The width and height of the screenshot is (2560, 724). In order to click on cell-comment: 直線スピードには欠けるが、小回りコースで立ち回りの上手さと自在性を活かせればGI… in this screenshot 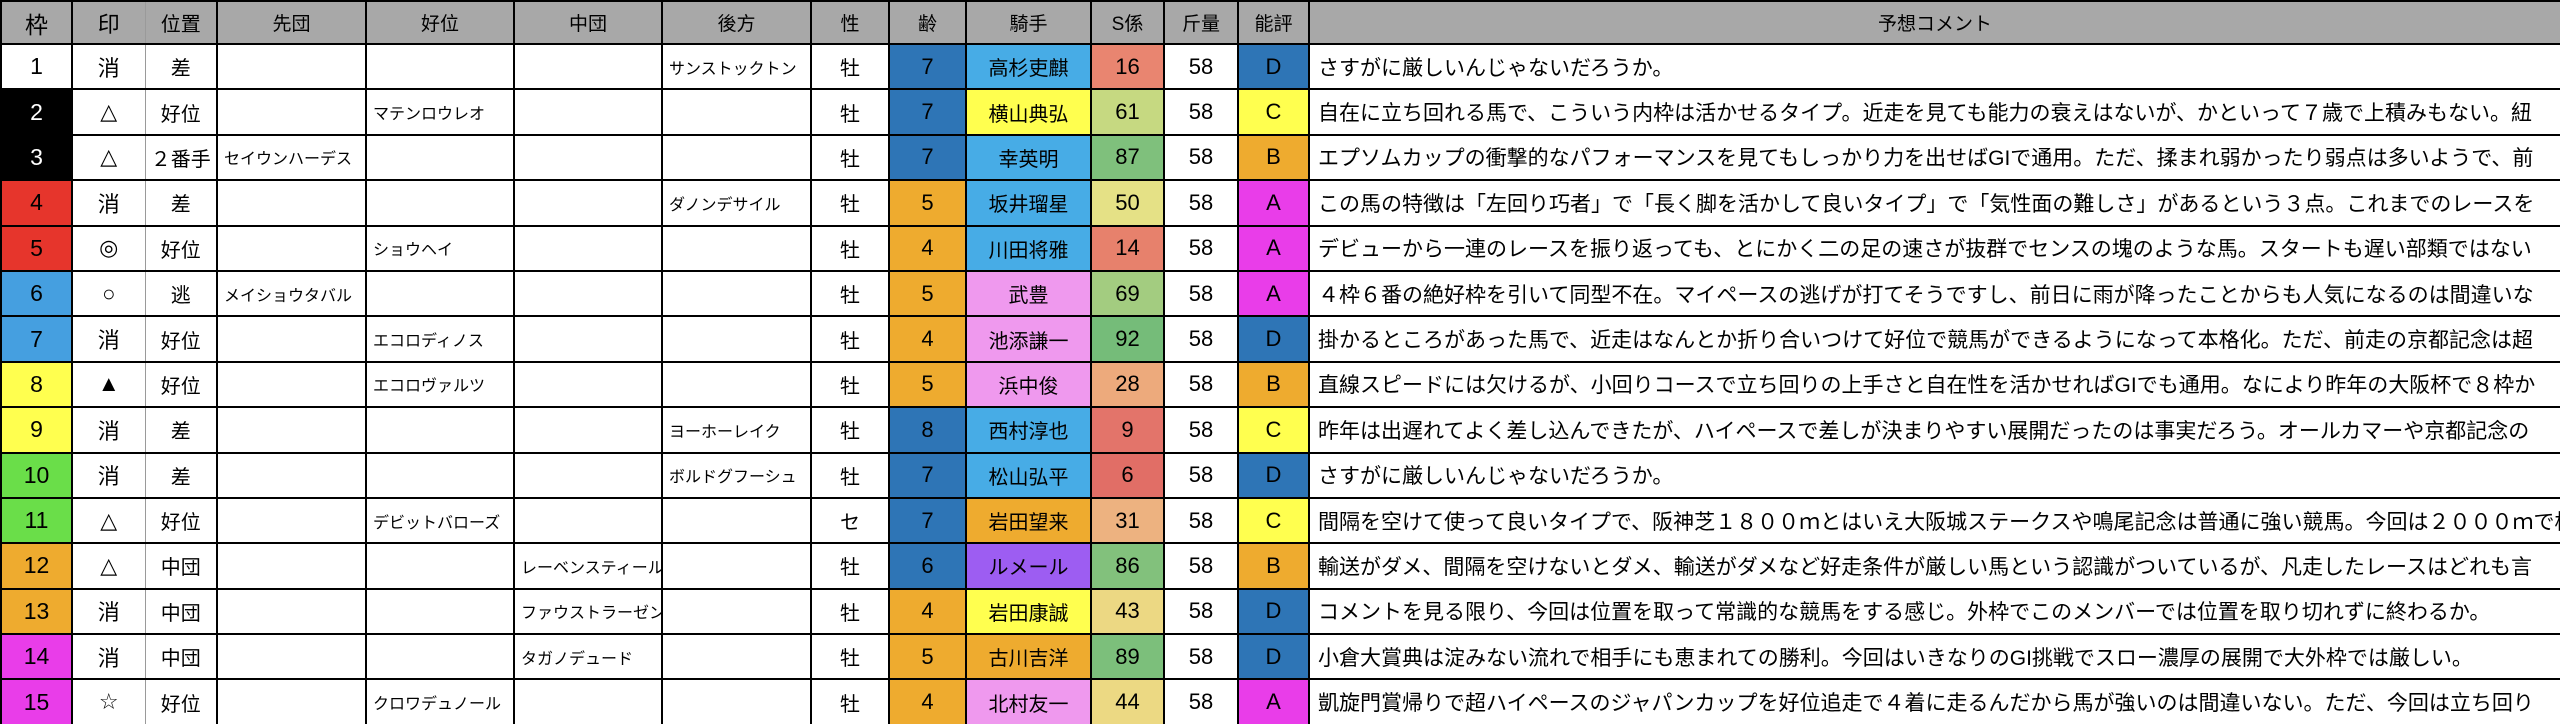, I will do `click(1934, 384)`.